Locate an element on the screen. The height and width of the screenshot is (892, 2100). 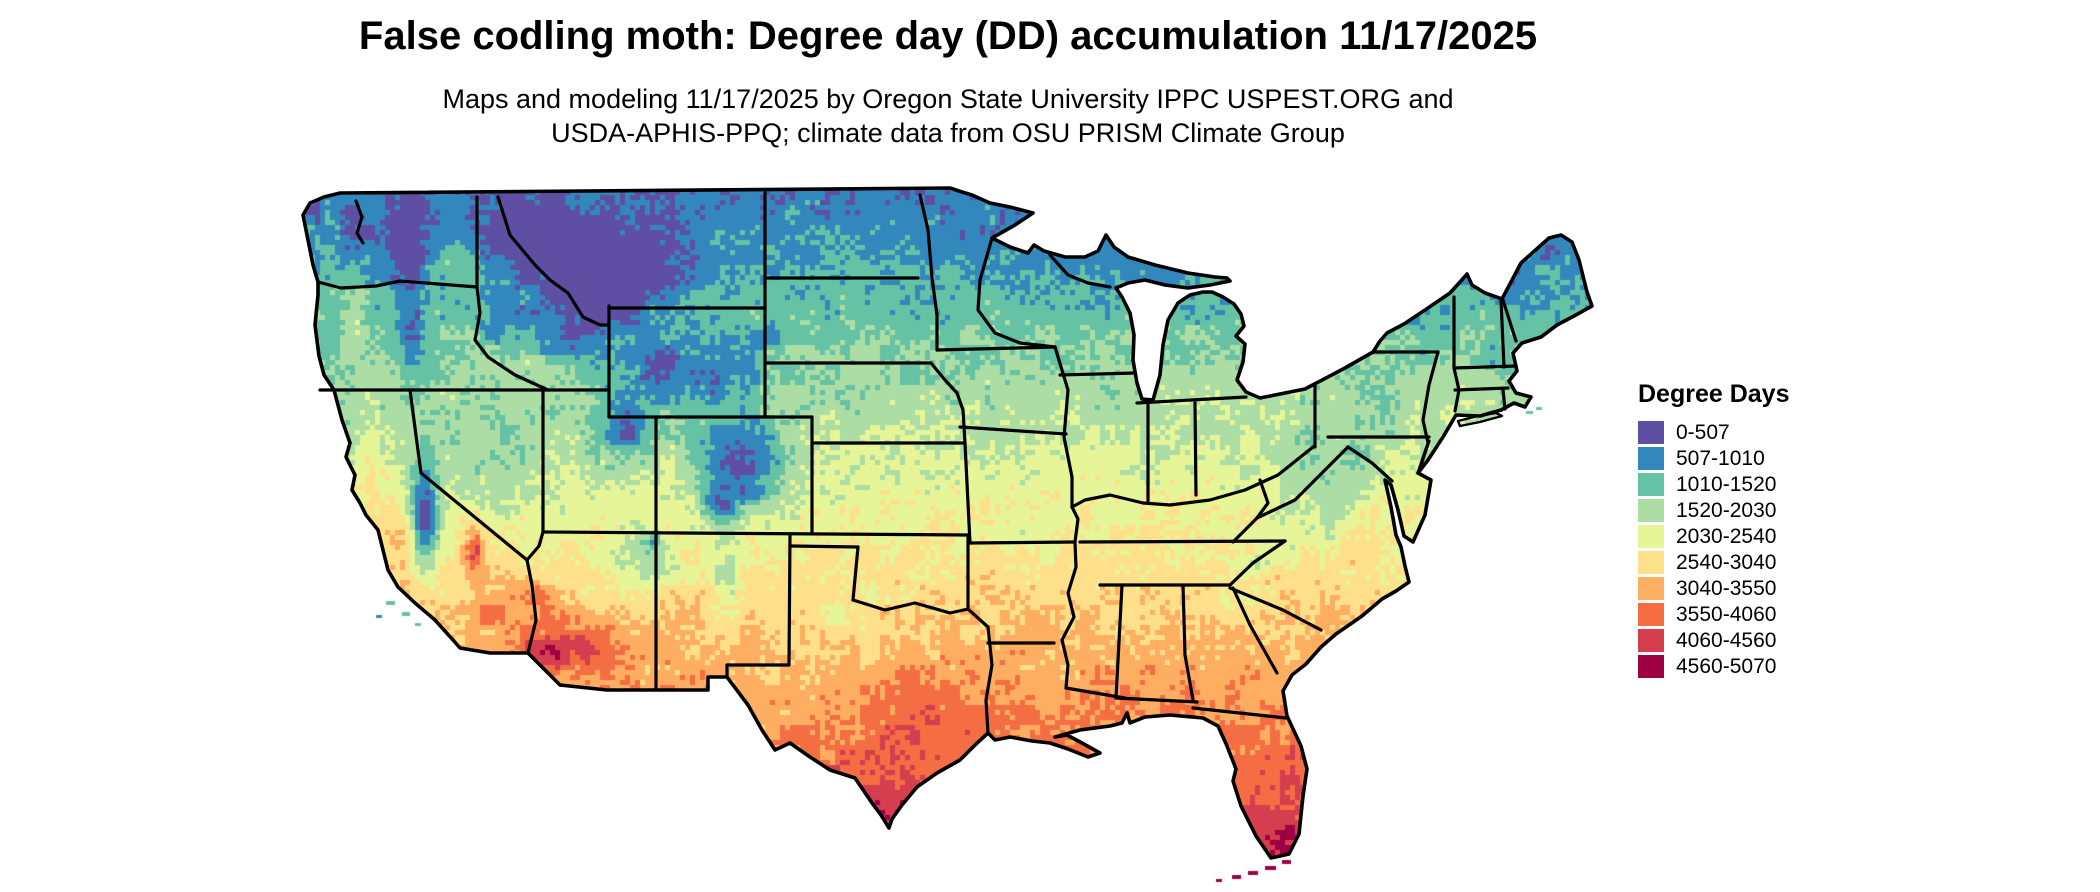
legend-label: 507-1010 is located at coordinates (1720, 458).